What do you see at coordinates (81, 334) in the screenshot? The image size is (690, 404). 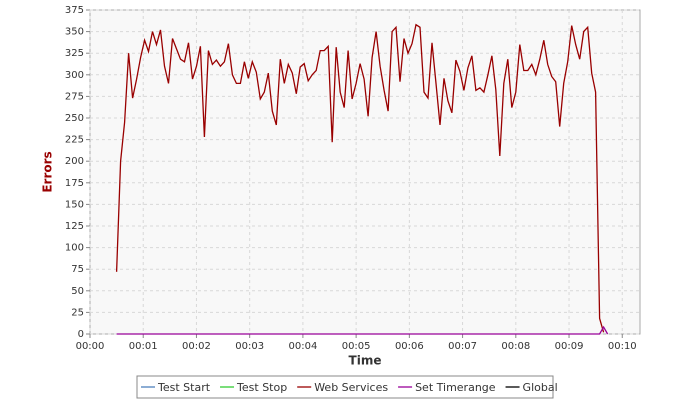 I see `y-tick-label: 0` at bounding box center [81, 334].